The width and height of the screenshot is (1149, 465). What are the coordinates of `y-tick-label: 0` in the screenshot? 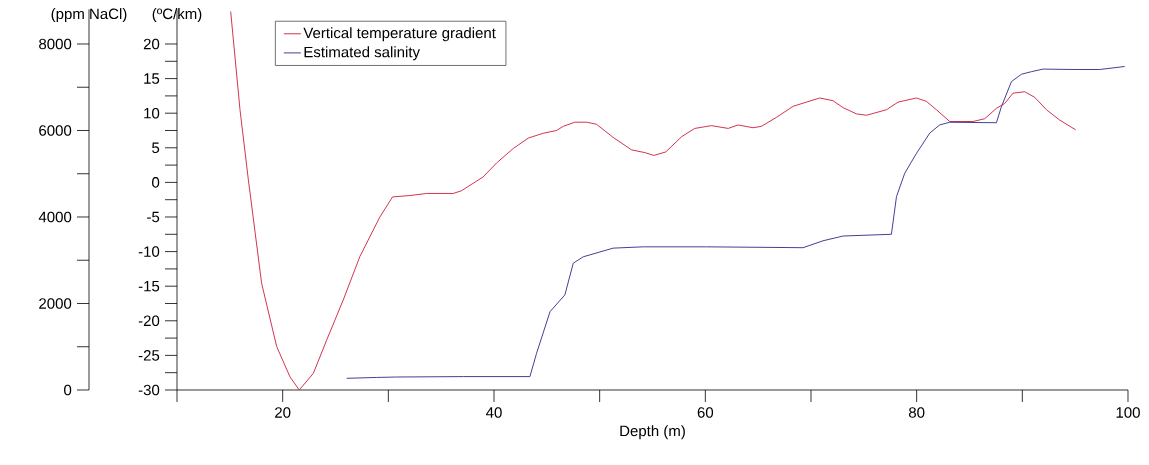 It's located at (156, 182).